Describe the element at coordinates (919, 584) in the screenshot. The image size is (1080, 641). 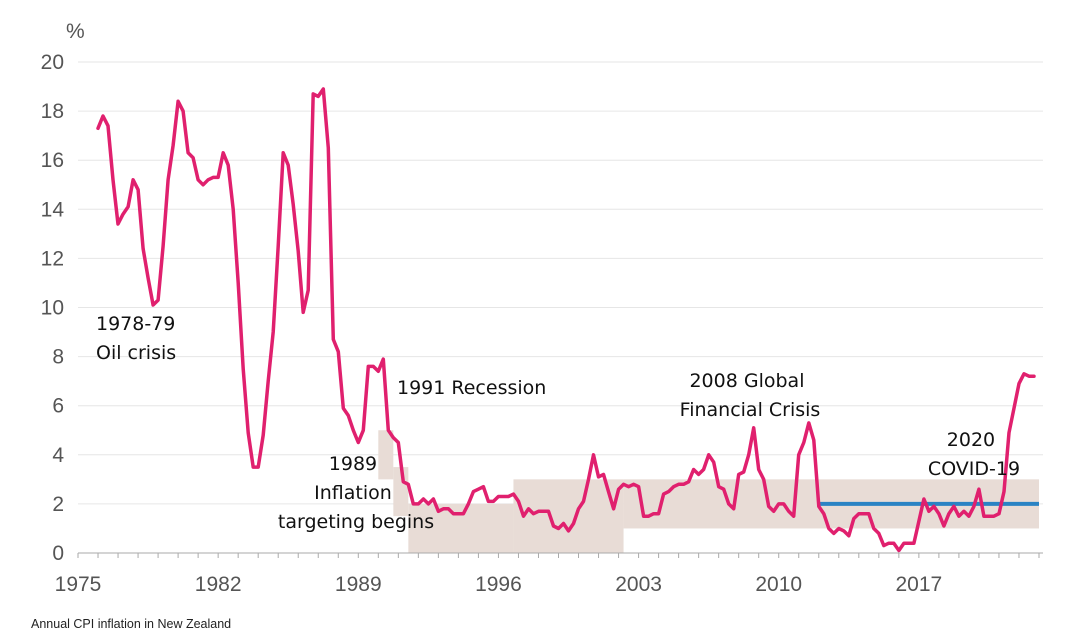
I see `x-tick-label-2017: 2017` at that location.